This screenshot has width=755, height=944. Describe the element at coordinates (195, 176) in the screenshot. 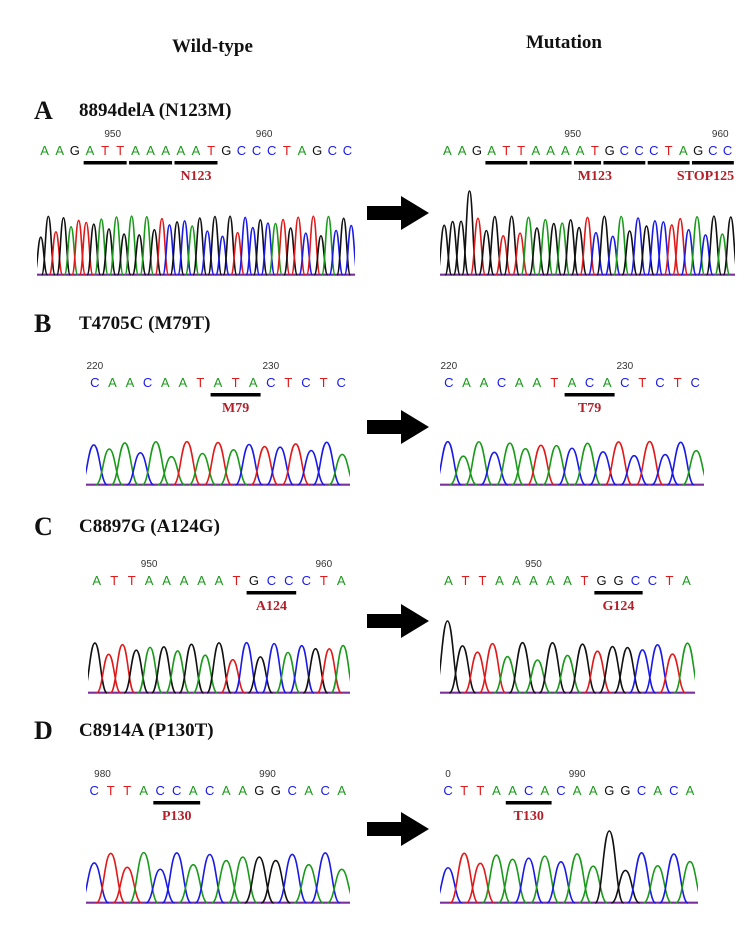

I see `codon-label: N123` at that location.